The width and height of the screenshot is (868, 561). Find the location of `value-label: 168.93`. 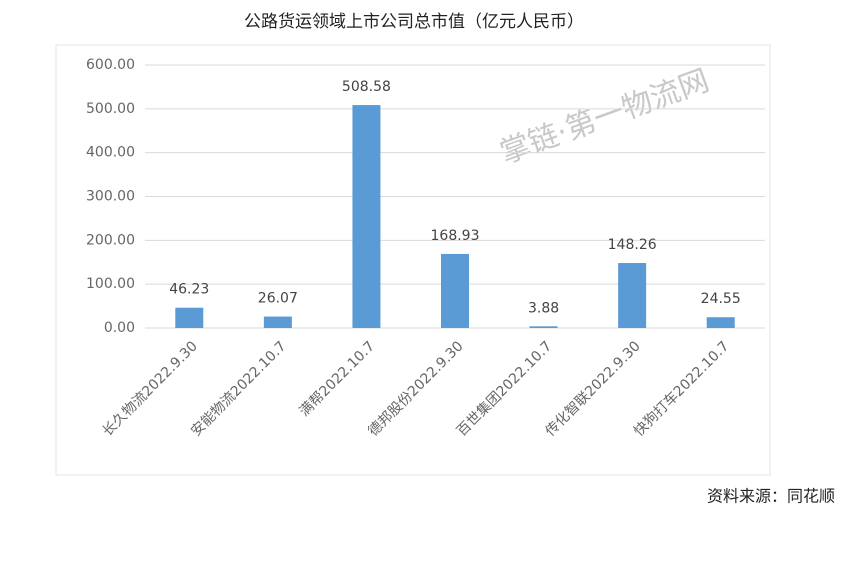

value-label: 168.93 is located at coordinates (455, 236).